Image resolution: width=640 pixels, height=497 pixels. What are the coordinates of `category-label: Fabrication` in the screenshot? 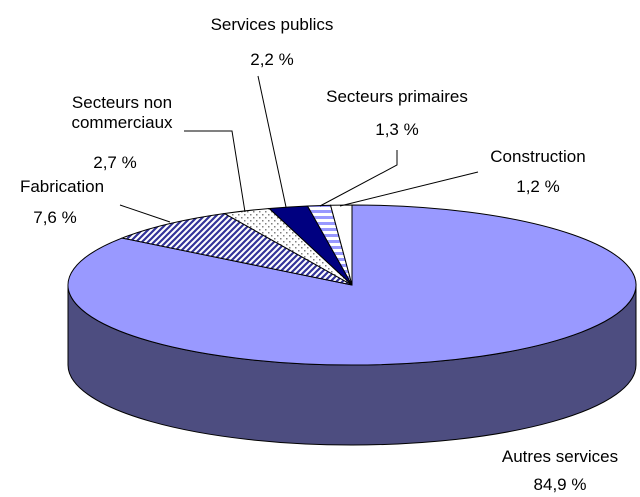 It's located at (62, 186).